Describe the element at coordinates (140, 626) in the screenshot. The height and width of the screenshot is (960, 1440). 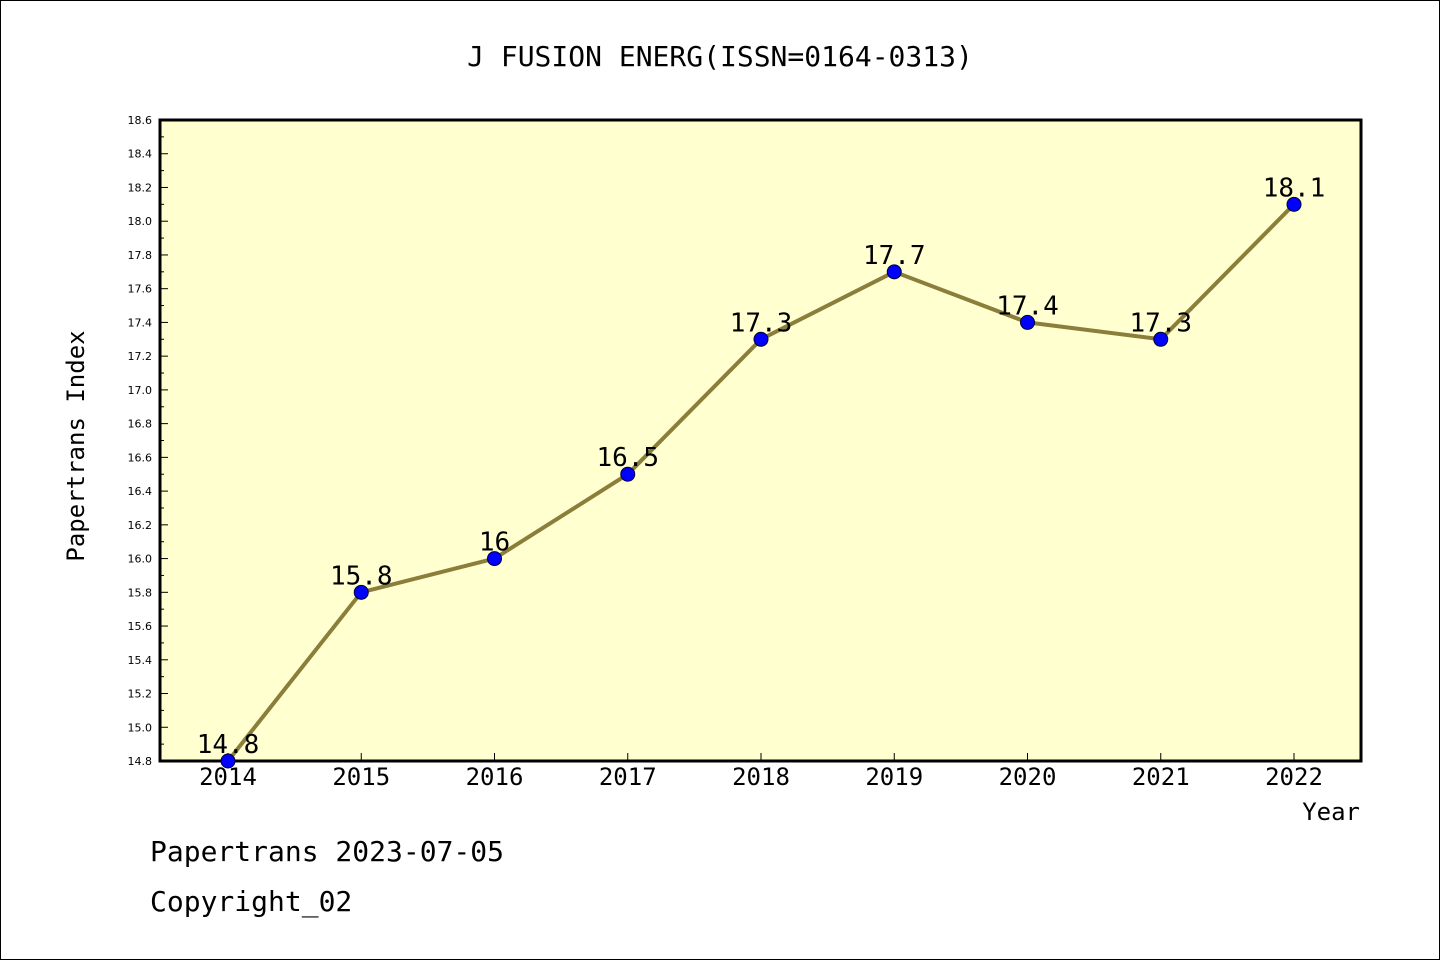
I see `y-tick-label: 15.6` at that location.